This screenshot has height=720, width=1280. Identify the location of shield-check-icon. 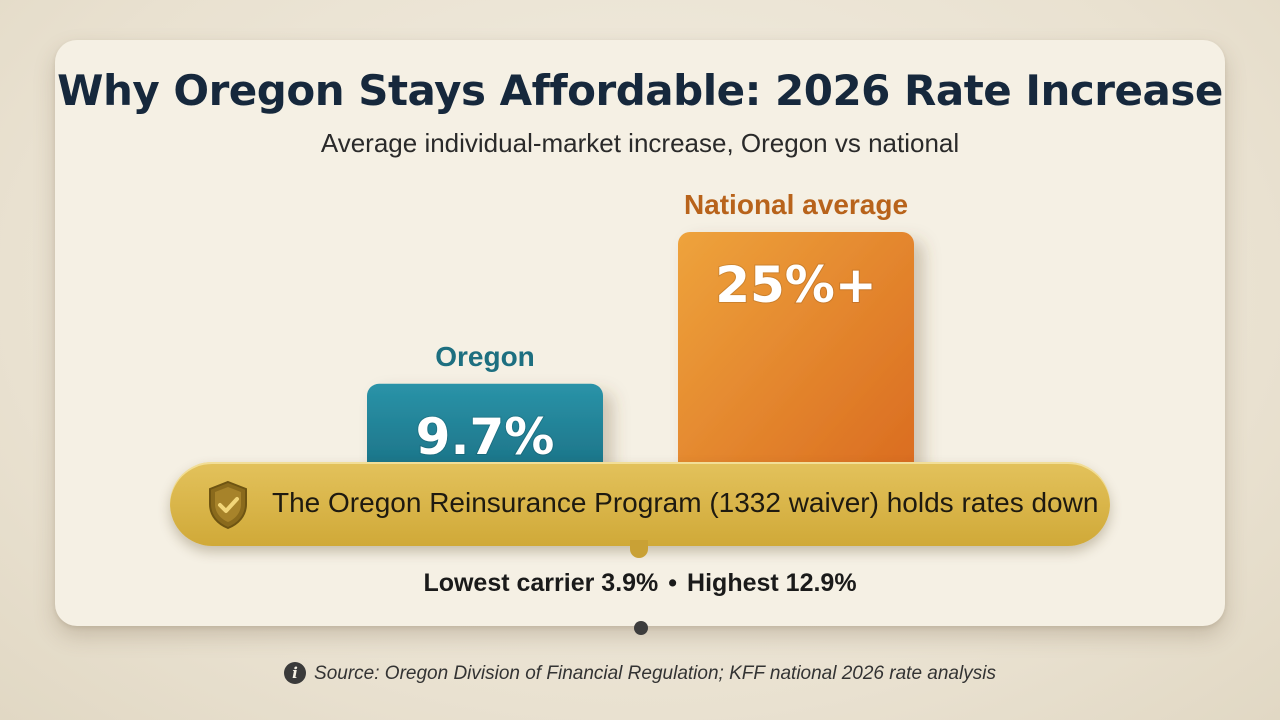
(228, 505).